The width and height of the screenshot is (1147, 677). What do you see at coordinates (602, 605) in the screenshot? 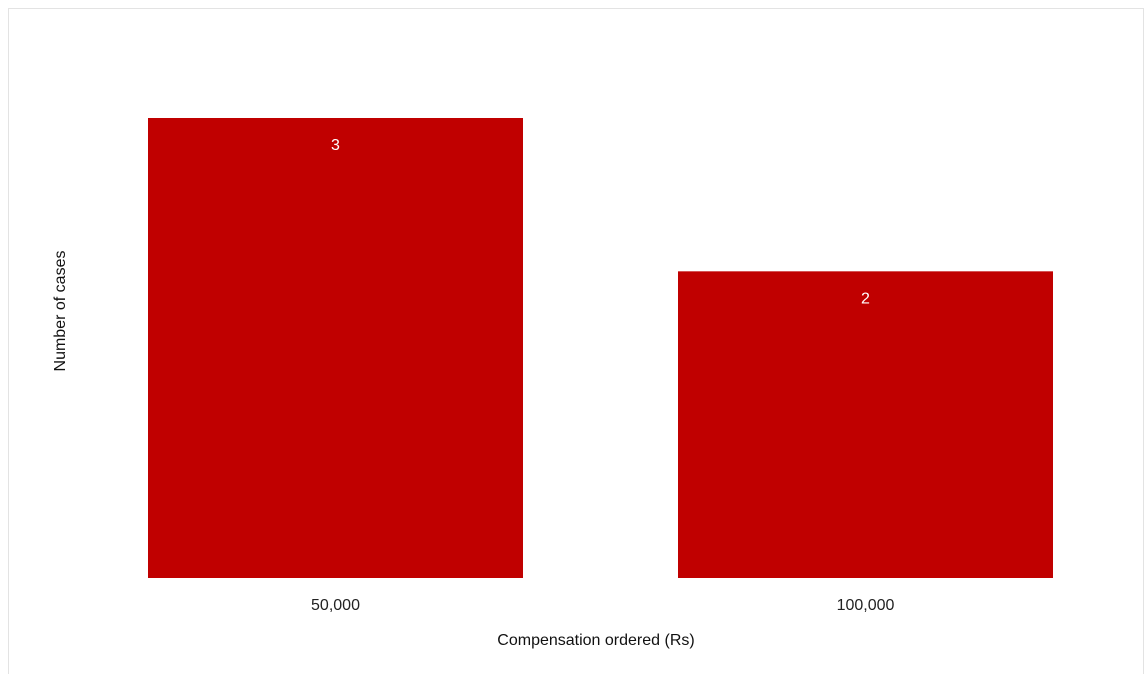
I see `x-tick-labels-group: 50,000 100,000` at bounding box center [602, 605].